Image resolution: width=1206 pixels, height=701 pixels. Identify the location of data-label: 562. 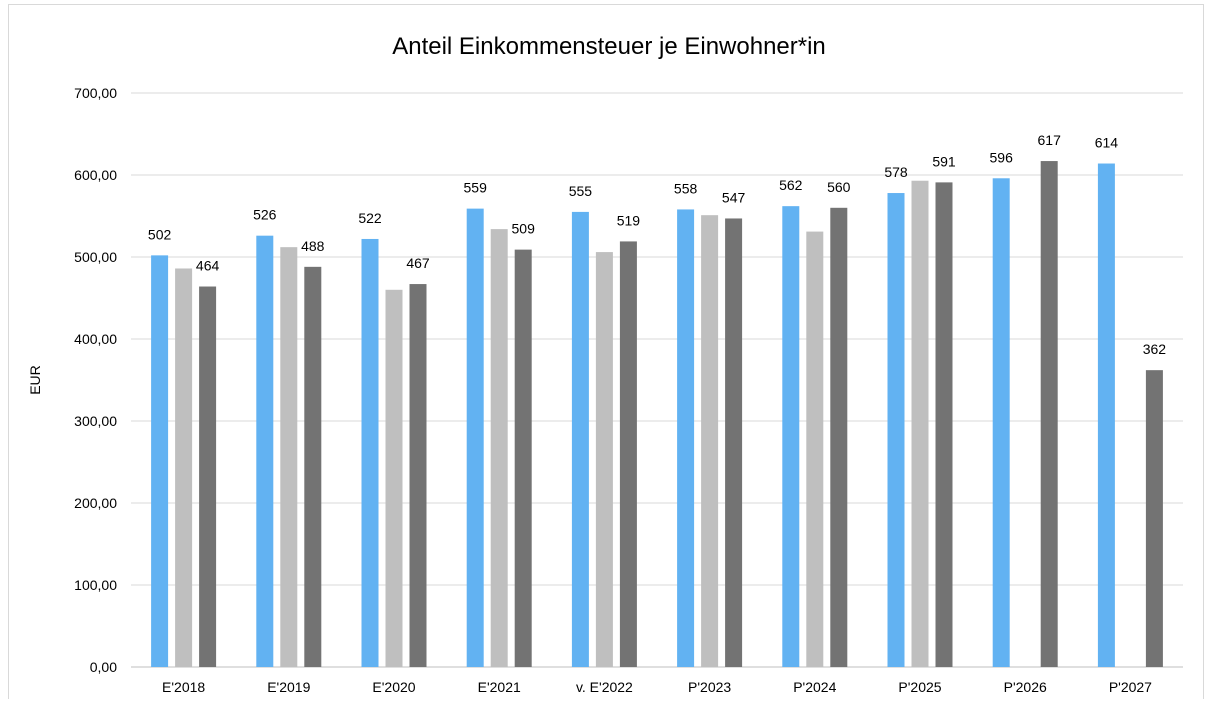
(791, 185).